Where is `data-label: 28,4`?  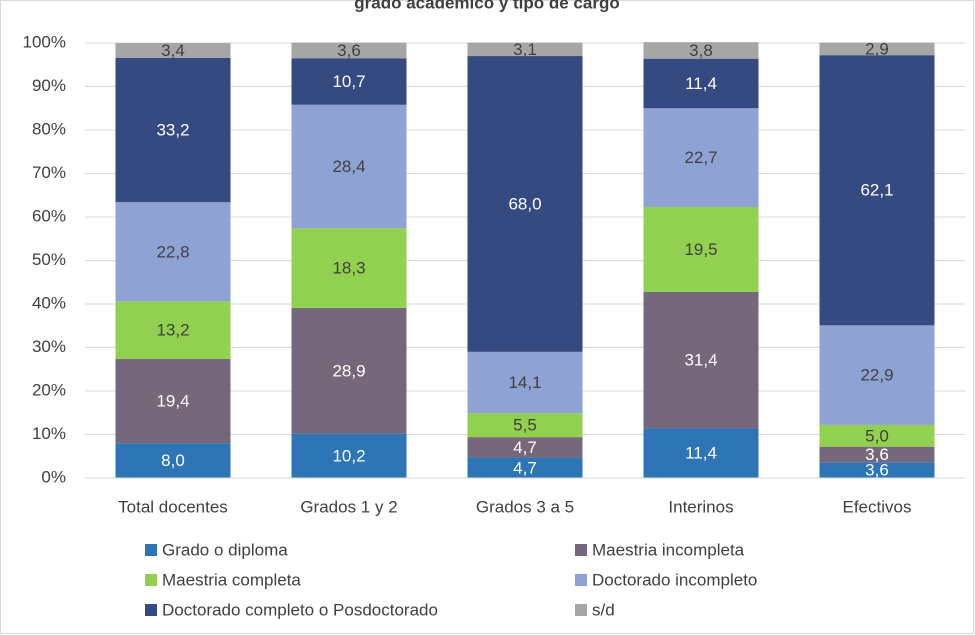 data-label: 28,4 is located at coordinates (348, 166).